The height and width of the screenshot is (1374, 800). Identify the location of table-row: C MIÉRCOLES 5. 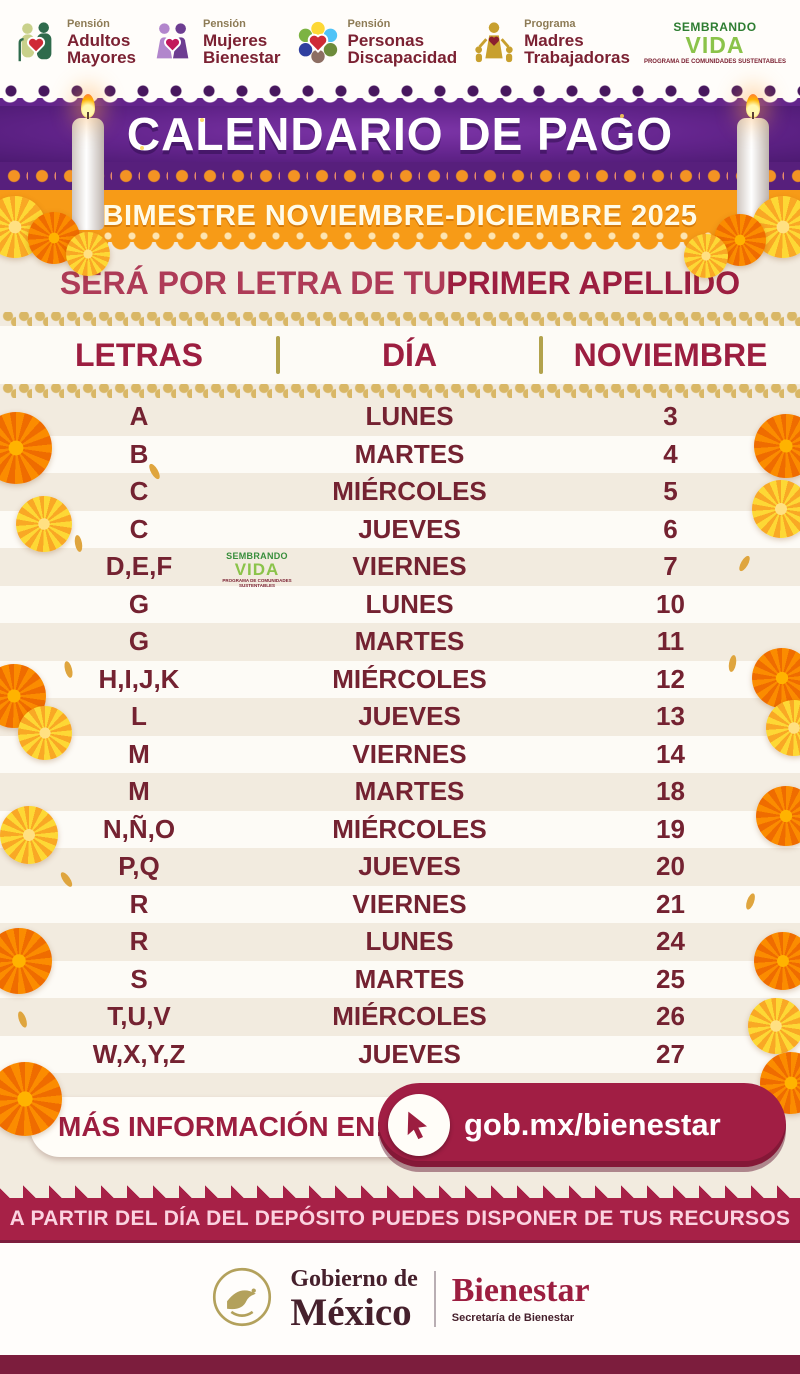
(400, 492).